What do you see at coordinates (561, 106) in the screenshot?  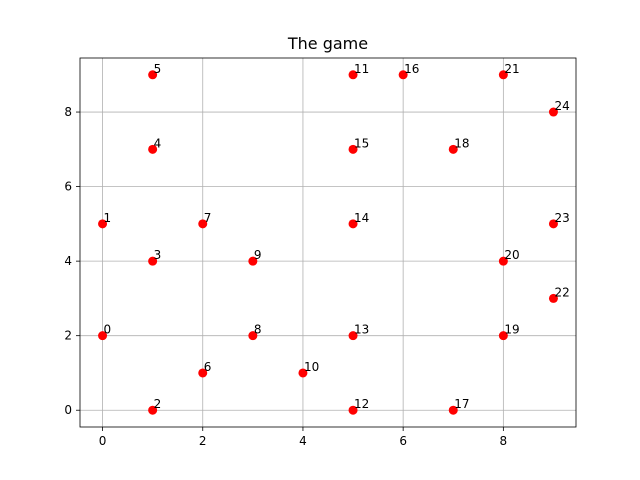 I see `point-label: 24` at bounding box center [561, 106].